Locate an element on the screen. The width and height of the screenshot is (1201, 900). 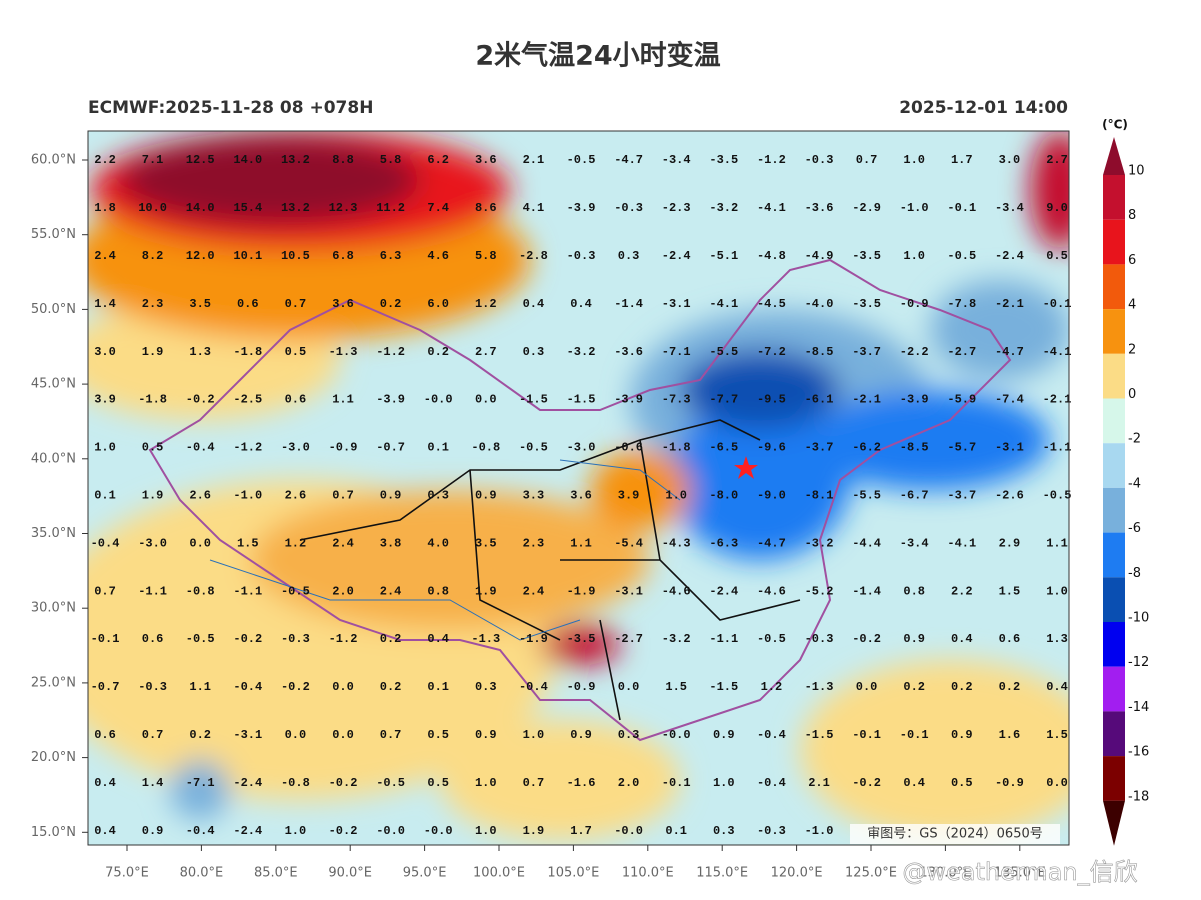
lat-label: 30.0°N is located at coordinates (53, 608).